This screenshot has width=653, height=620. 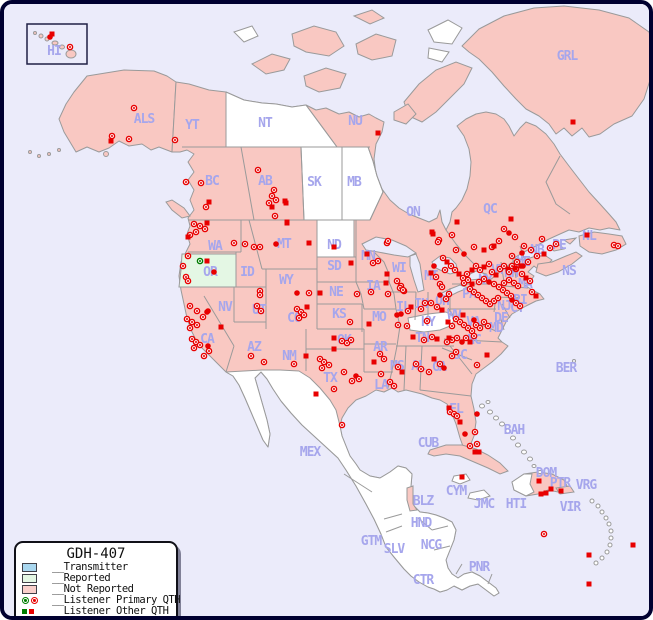 What do you see at coordinates (480, 567) in the screenshot?
I see `region-label-pnr: PNR` at bounding box center [480, 567].